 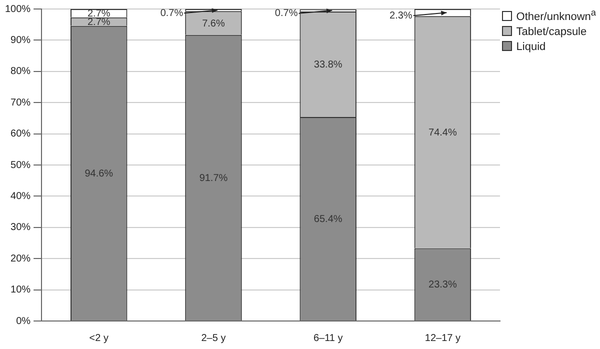 I want to click on data-label: 94.6%, so click(x=99, y=174).